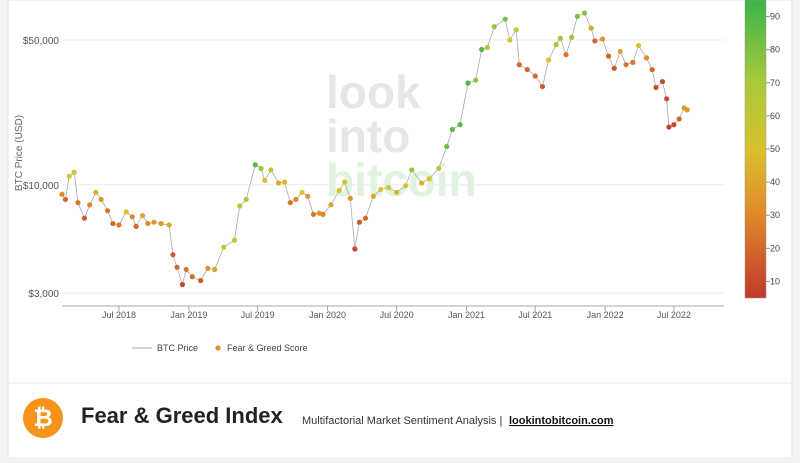  What do you see at coordinates (188, 315) in the screenshot?
I see `x-tick-label: Jan 2019` at bounding box center [188, 315].